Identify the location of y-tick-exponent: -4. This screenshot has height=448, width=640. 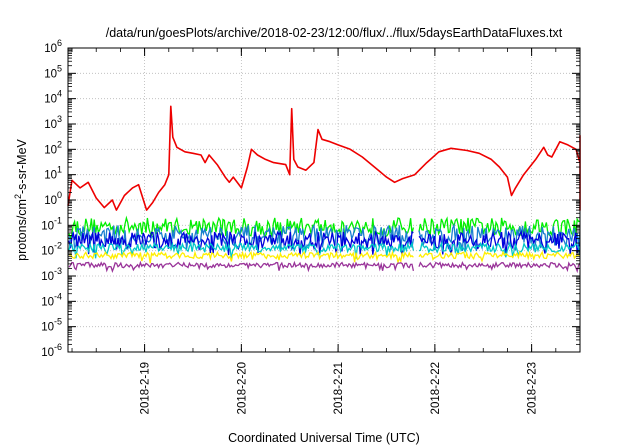
(58, 296).